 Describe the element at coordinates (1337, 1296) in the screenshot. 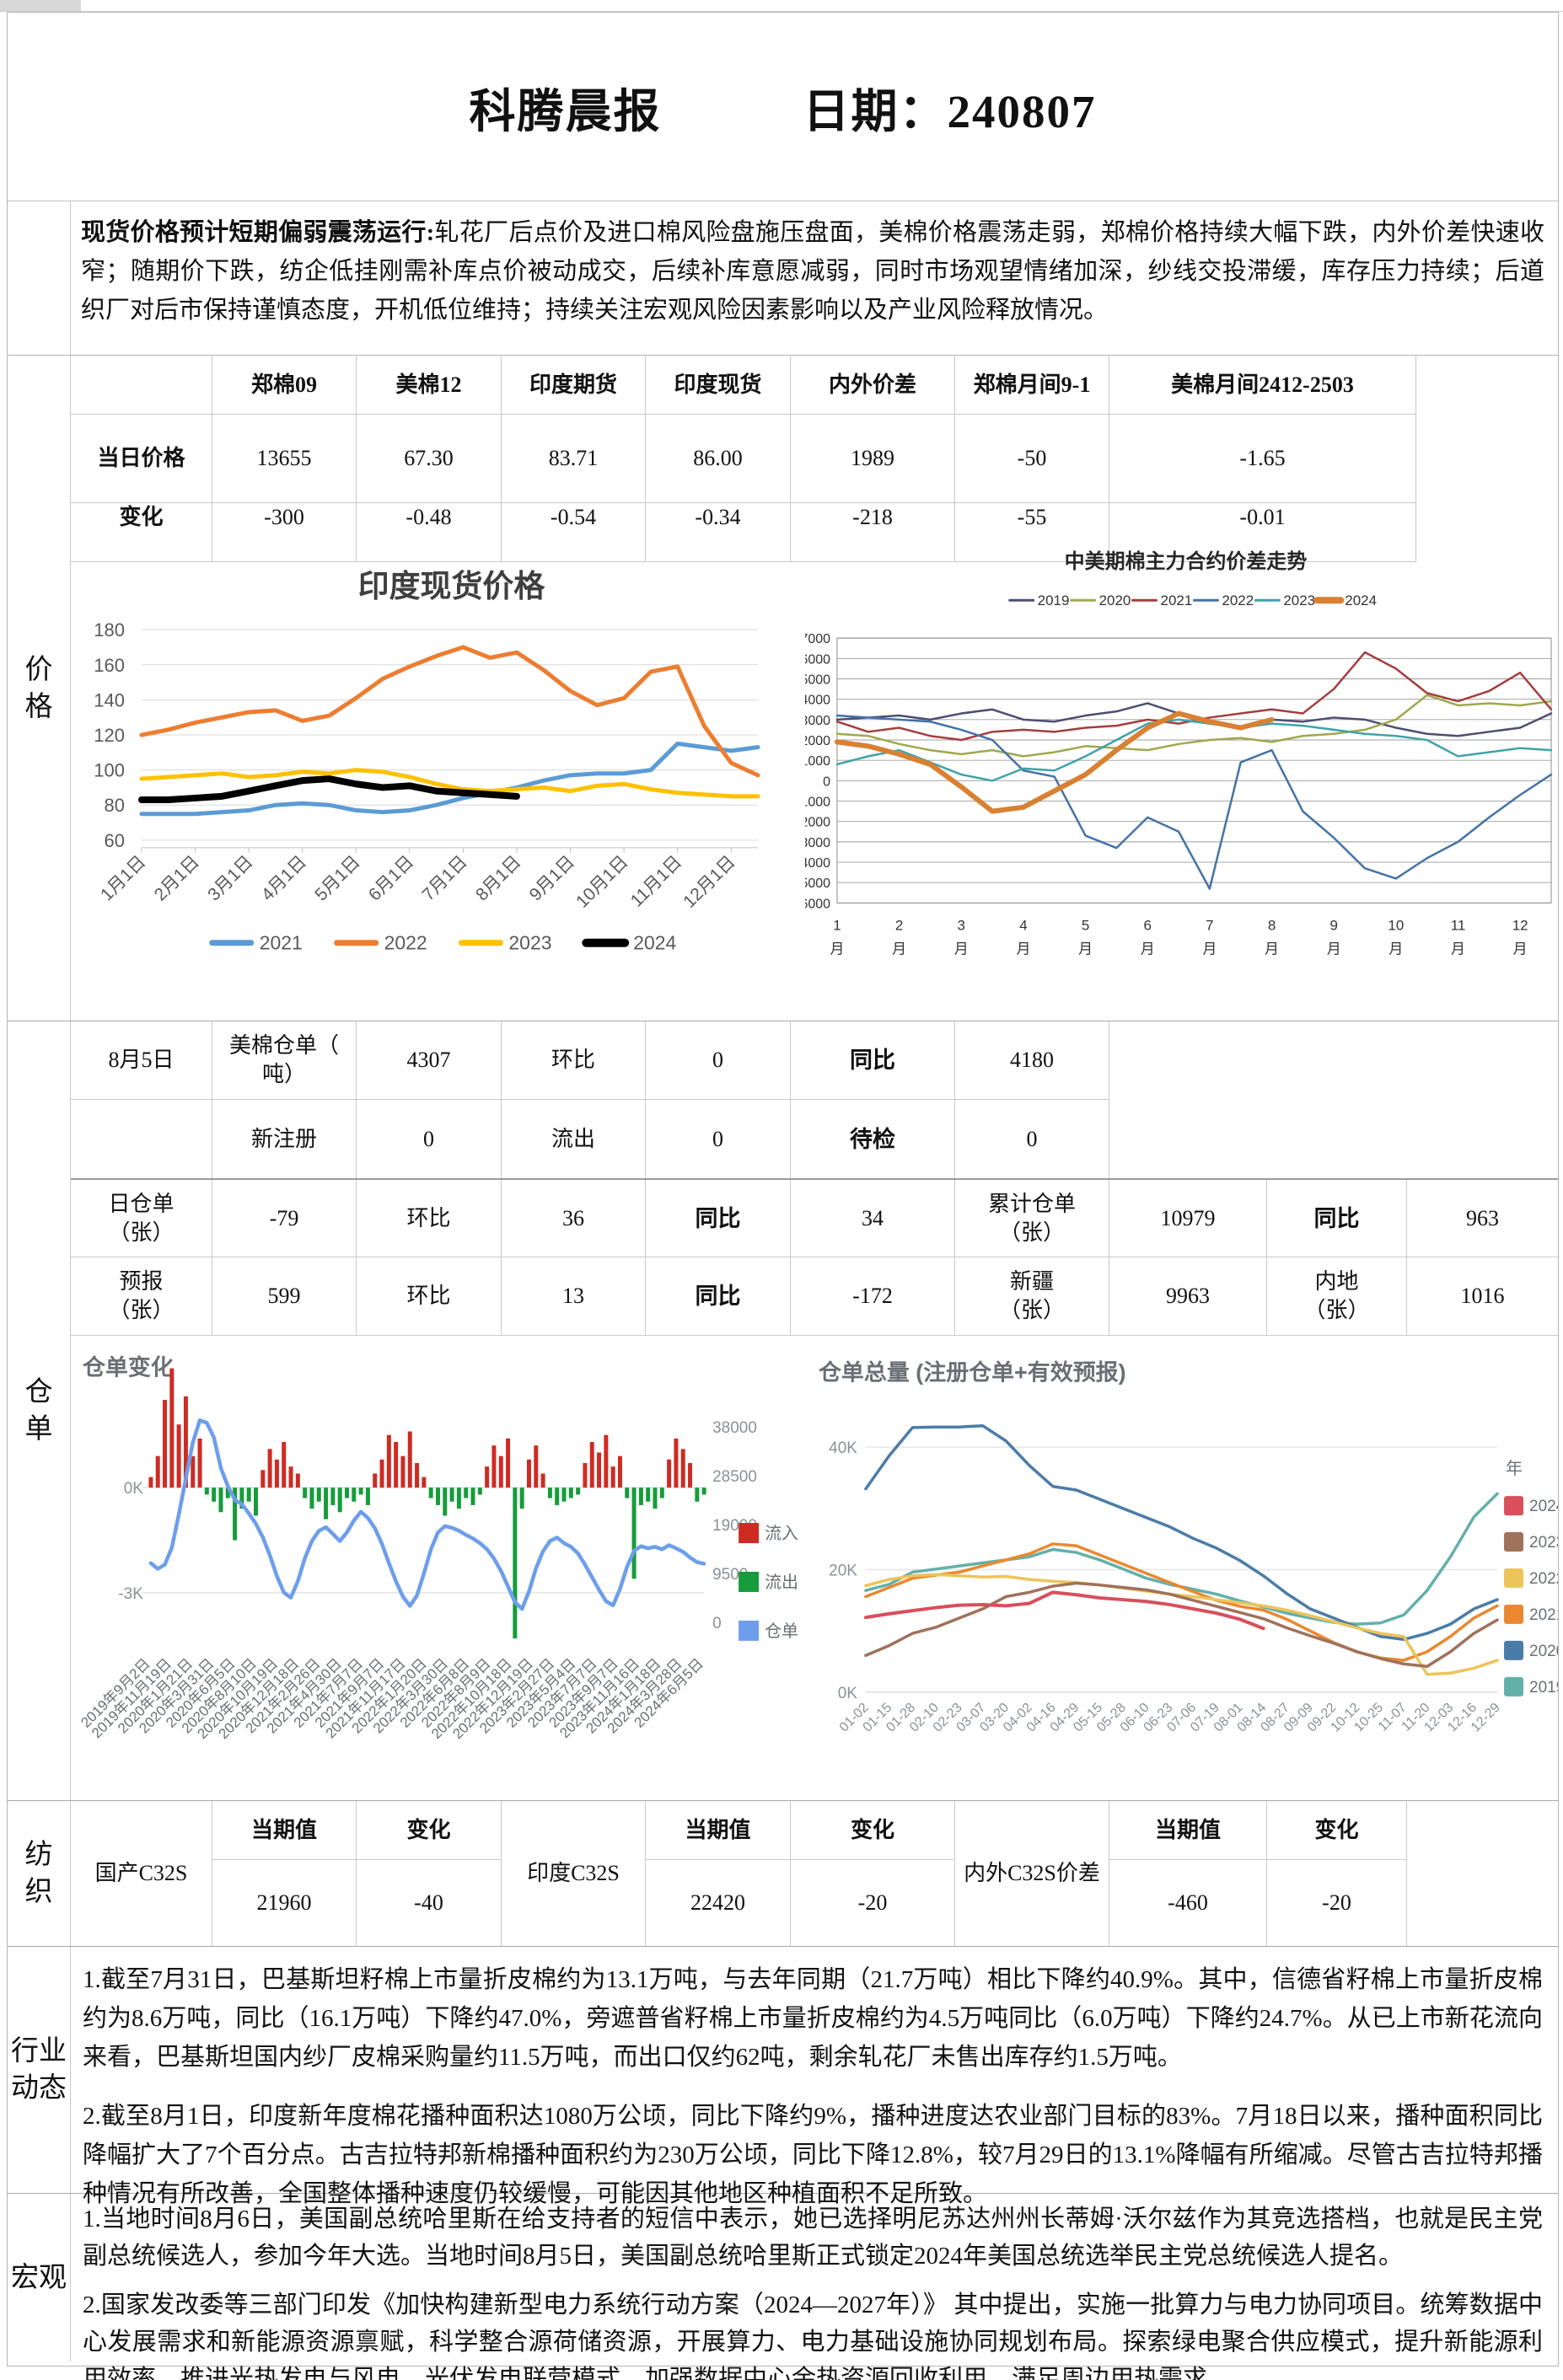

I see `receipt-cell: 内地 （张）` at that location.